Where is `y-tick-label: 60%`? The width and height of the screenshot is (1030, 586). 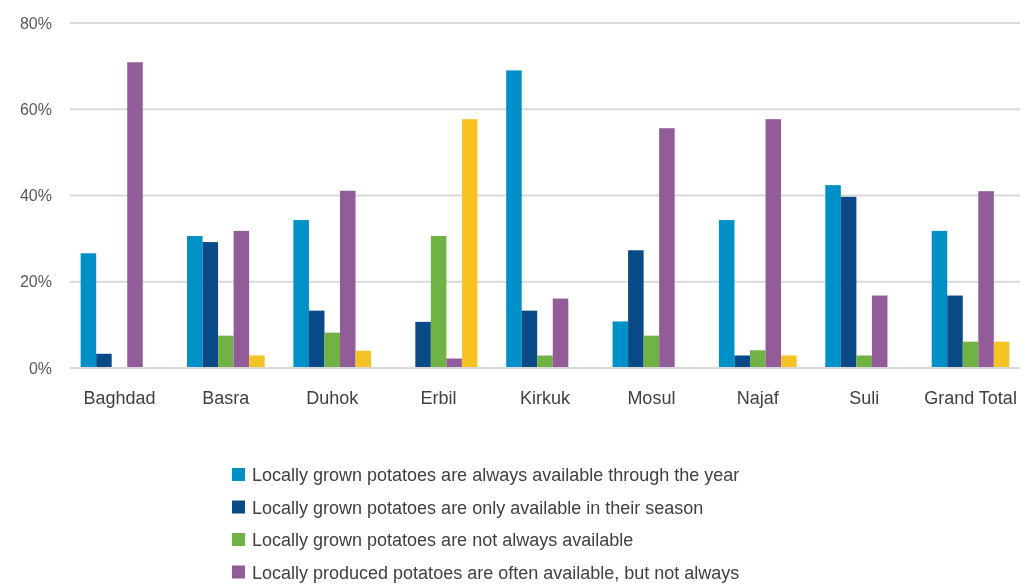
y-tick-label: 60% is located at coordinates (35, 109).